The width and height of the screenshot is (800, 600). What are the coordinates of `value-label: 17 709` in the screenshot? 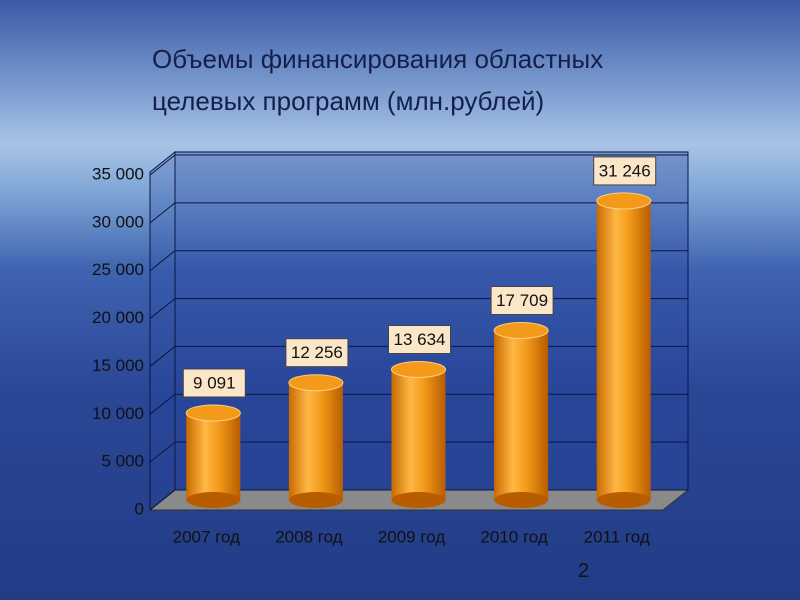 It's located at (522, 300).